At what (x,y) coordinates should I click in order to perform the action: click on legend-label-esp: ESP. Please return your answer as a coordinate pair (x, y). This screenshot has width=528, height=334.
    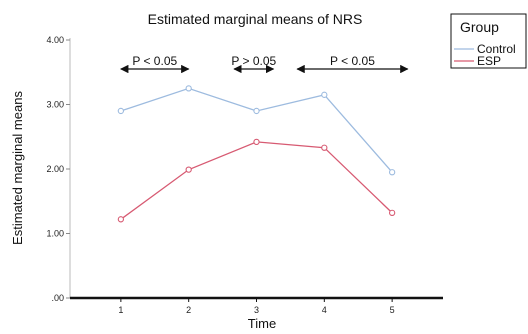
    Looking at the image, I should click on (489, 61).